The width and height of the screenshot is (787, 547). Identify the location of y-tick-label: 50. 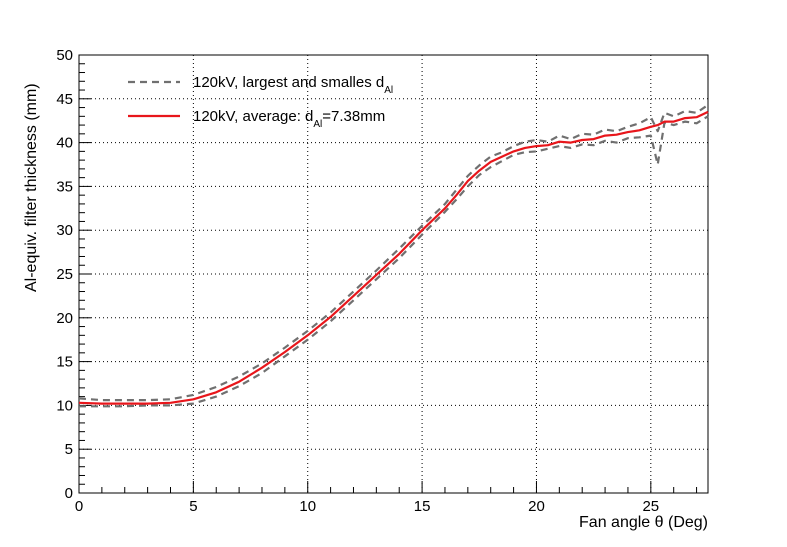
(64, 55).